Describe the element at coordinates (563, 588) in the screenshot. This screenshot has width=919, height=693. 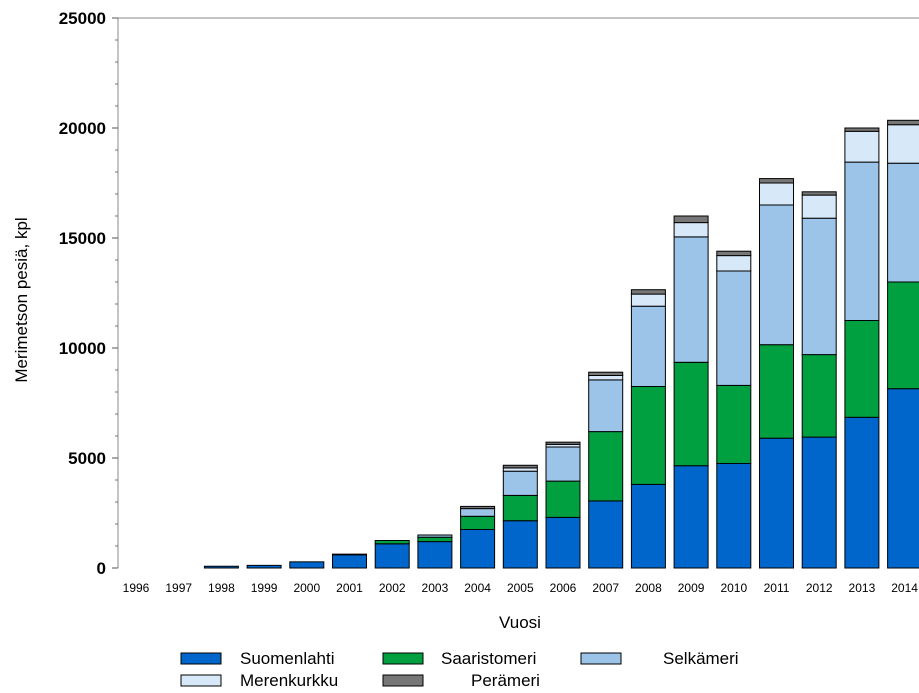
I see `x-tick-label: 2006` at that location.